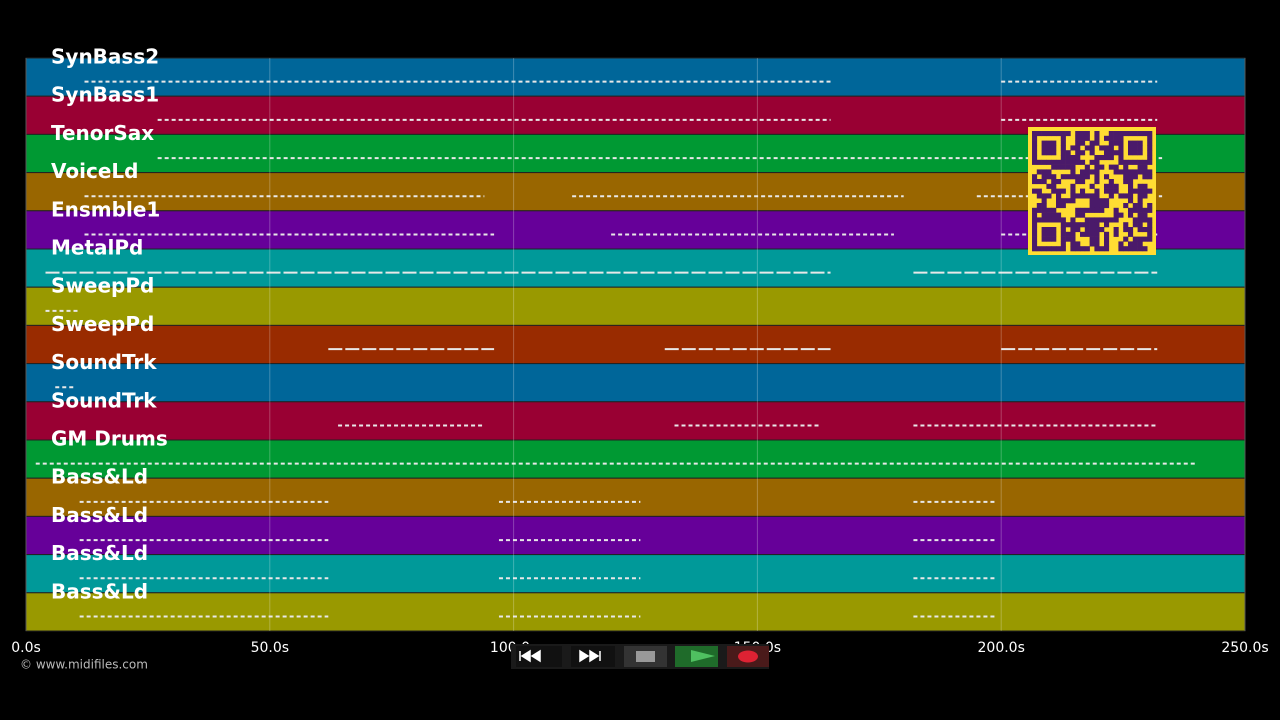 The height and width of the screenshot is (720, 1280). Describe the element at coordinates (109, 439) in the screenshot. I see `track-label: GM Drums` at that location.